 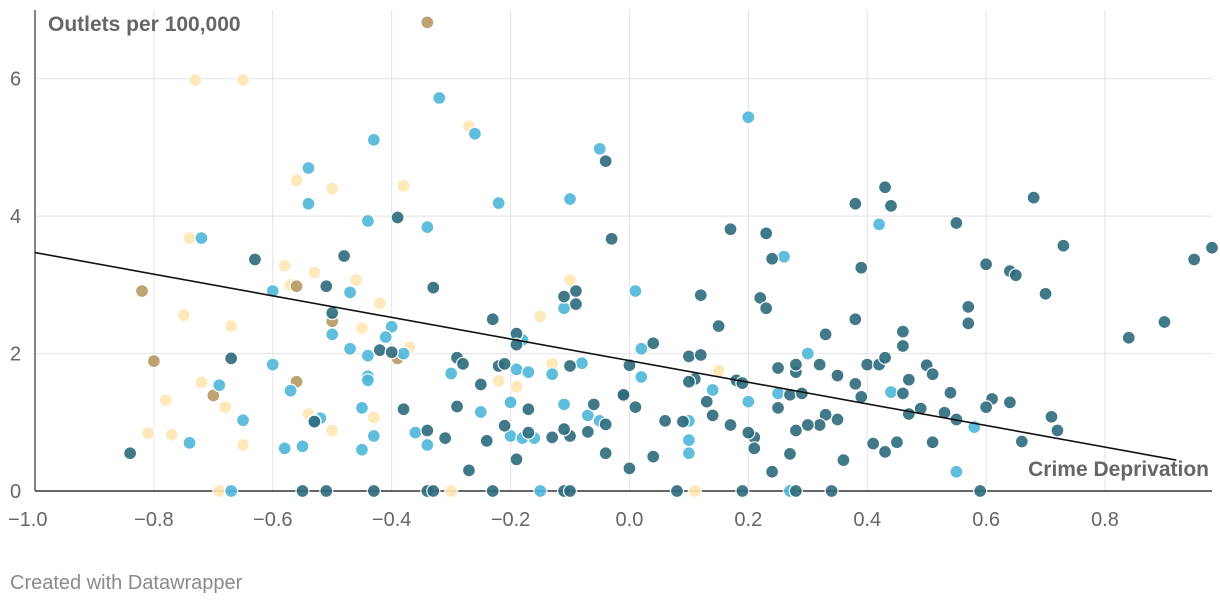 I want to click on y-tick-labels: 0 2 4 6, so click(x=15, y=286).